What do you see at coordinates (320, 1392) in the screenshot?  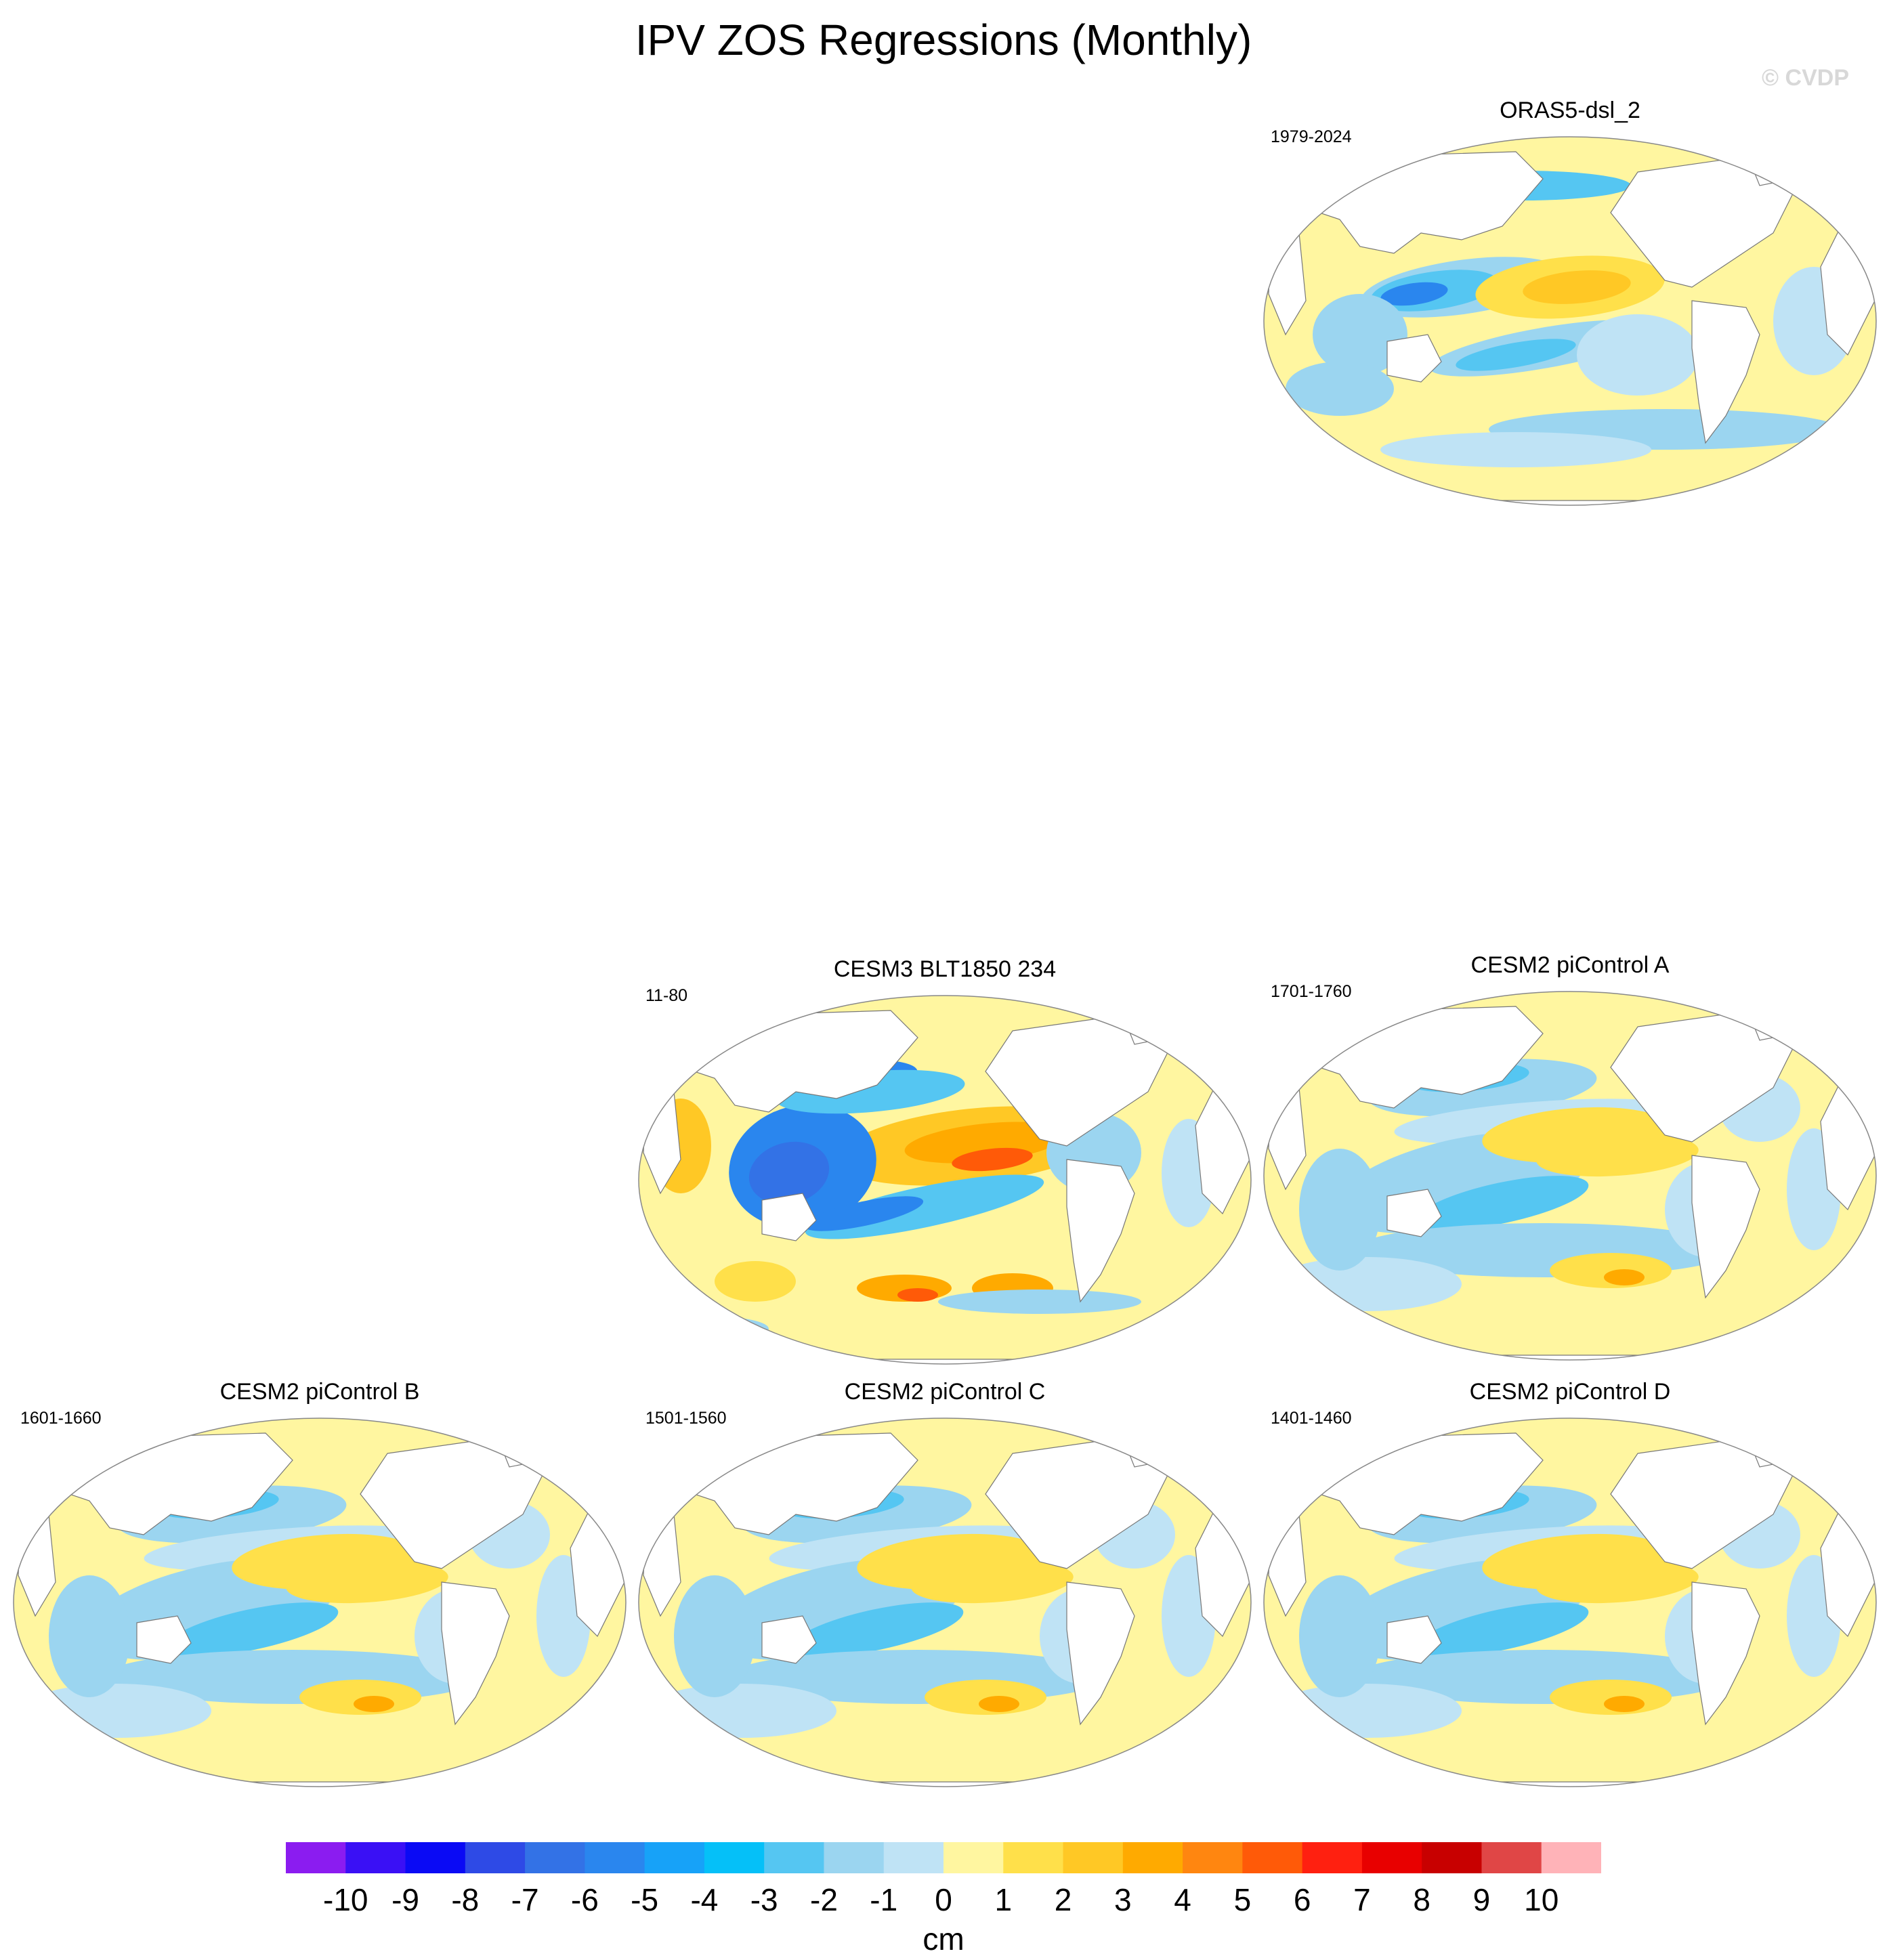 I see `panel-title: CESM2 piControl B` at bounding box center [320, 1392].